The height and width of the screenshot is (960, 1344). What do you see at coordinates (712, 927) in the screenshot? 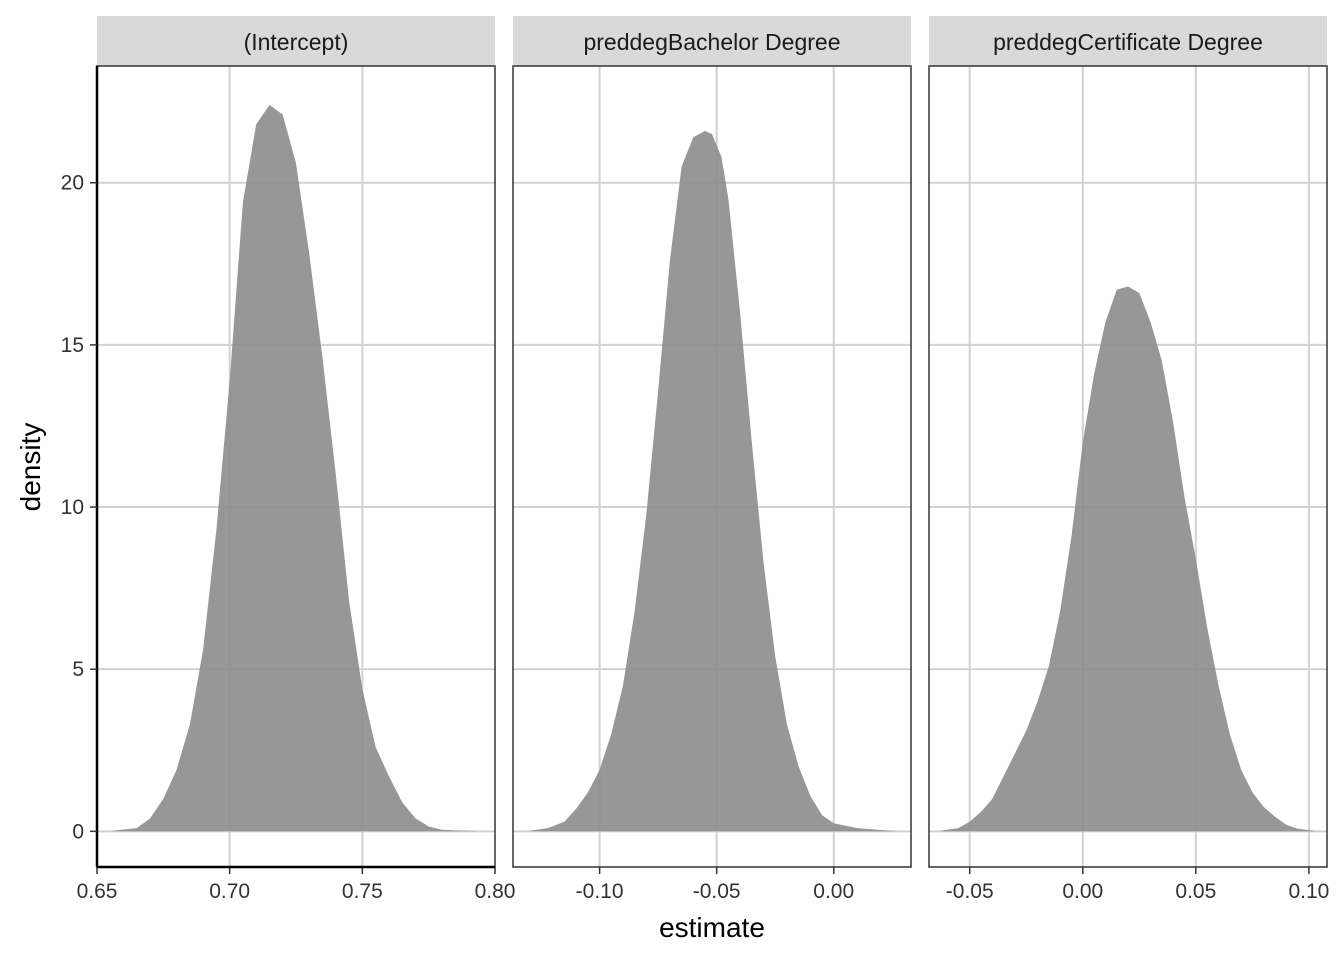
I see `x-axis-title: estimate` at bounding box center [712, 927].